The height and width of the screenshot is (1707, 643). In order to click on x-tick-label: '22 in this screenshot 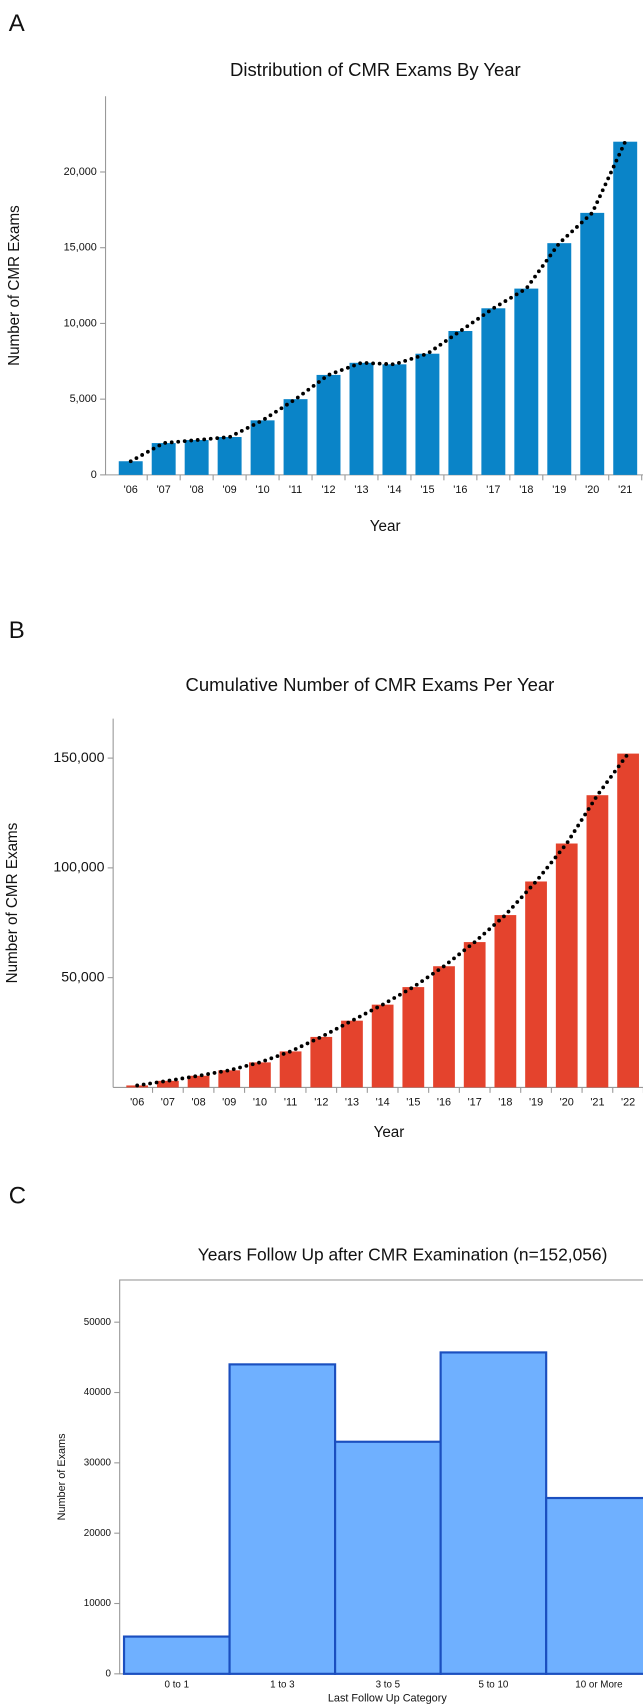, I will do `click(628, 1103)`.